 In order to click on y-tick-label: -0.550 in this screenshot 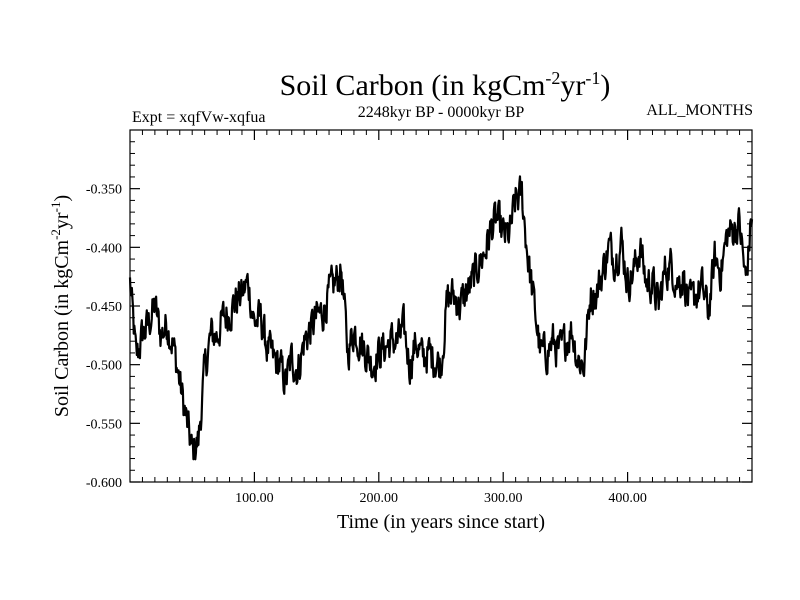, I will do `click(104, 424)`.